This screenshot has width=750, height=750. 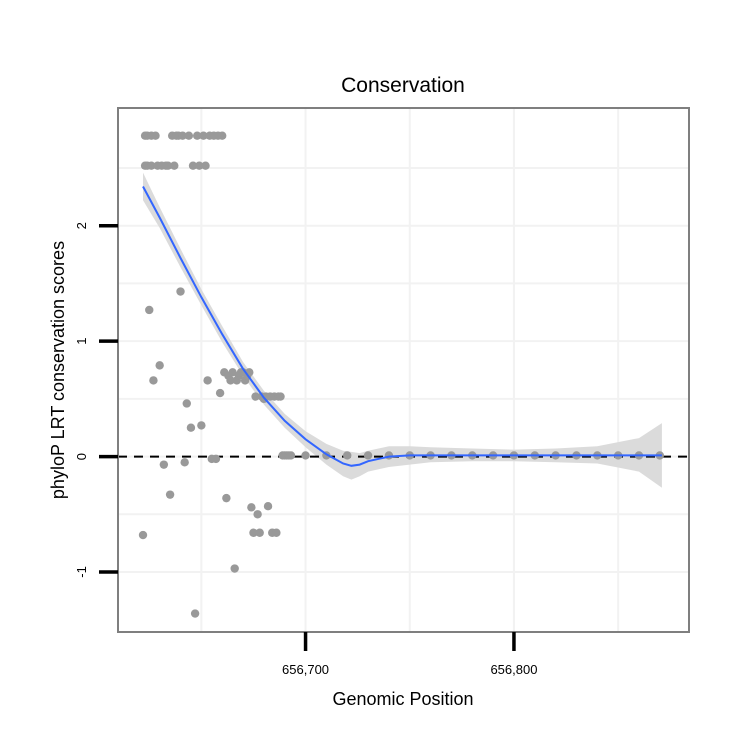 I want to click on y-axis-ticks: -1 0 1 2, so click(x=96, y=400).